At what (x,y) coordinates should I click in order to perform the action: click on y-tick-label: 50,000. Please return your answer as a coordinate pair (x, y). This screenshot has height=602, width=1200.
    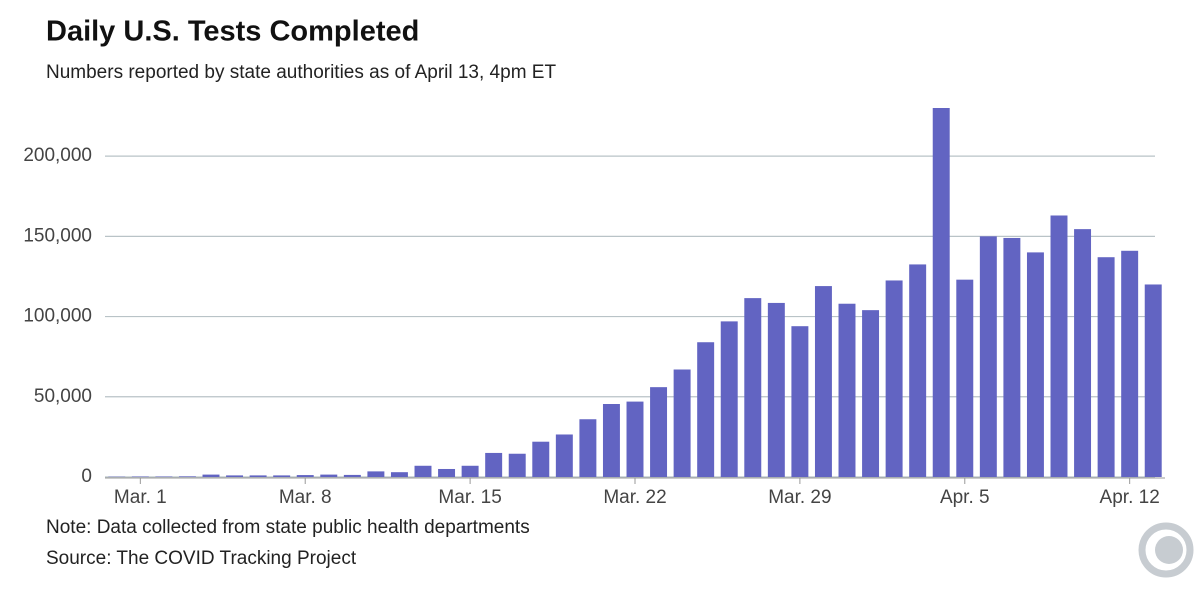
    Looking at the image, I should click on (63, 396).